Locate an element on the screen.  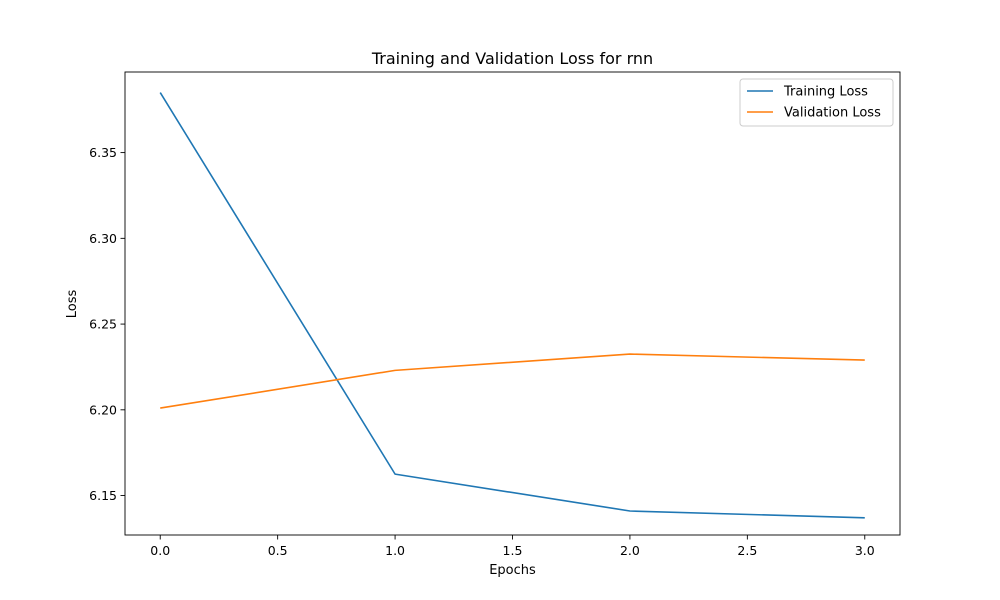
x-tick-label: 2.5 is located at coordinates (747, 550).